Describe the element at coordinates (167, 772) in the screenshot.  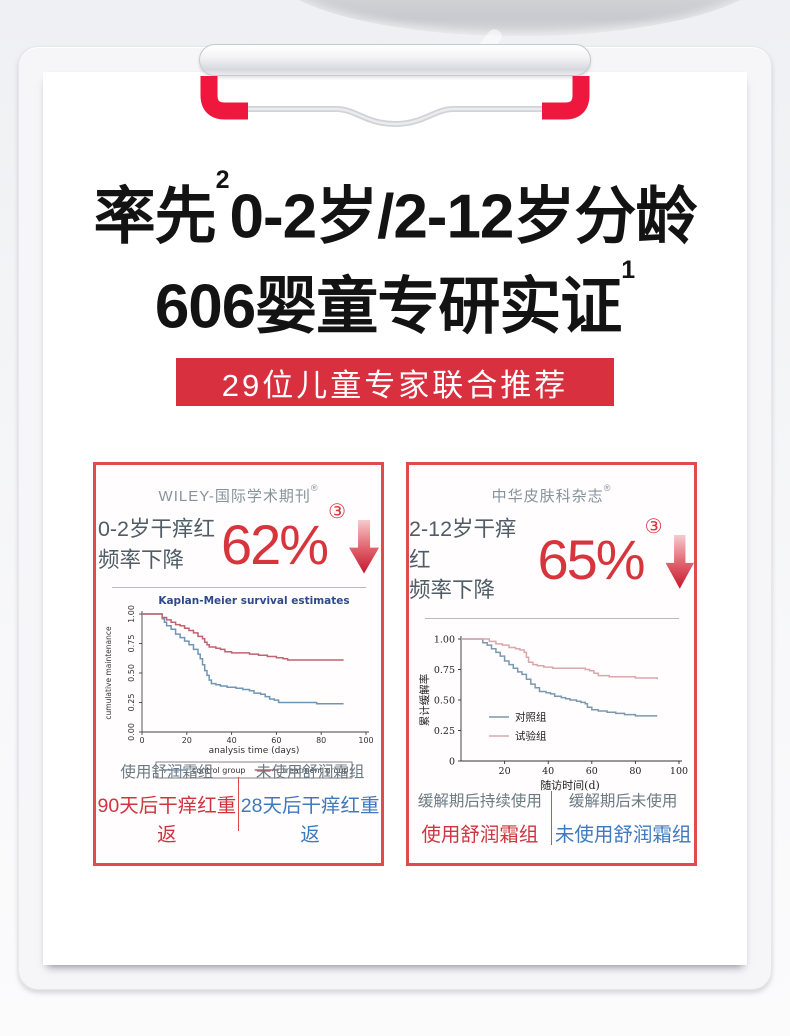
I see `group-label: 使用舒润霜组` at that location.